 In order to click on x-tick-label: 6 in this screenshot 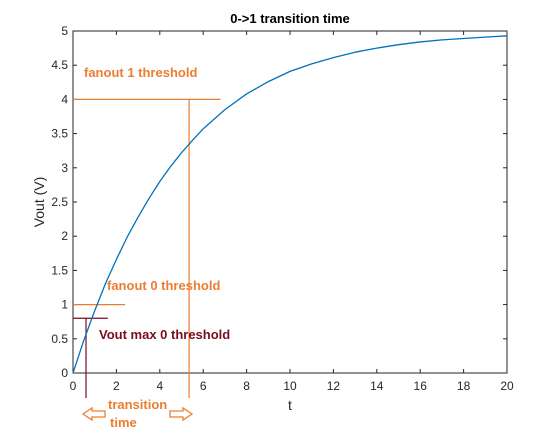, I will do `click(203, 386)`.